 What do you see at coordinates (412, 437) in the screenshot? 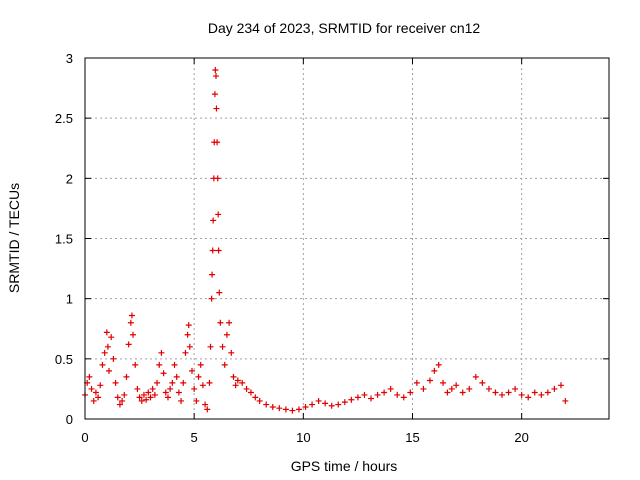
I see `x-tick-label: 15` at bounding box center [412, 437].